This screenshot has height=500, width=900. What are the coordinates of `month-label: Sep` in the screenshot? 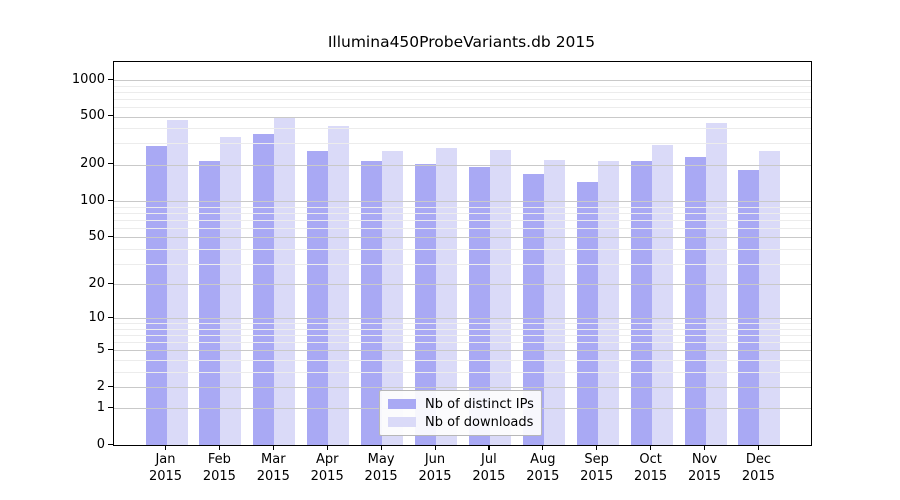 It's located at (596, 459).